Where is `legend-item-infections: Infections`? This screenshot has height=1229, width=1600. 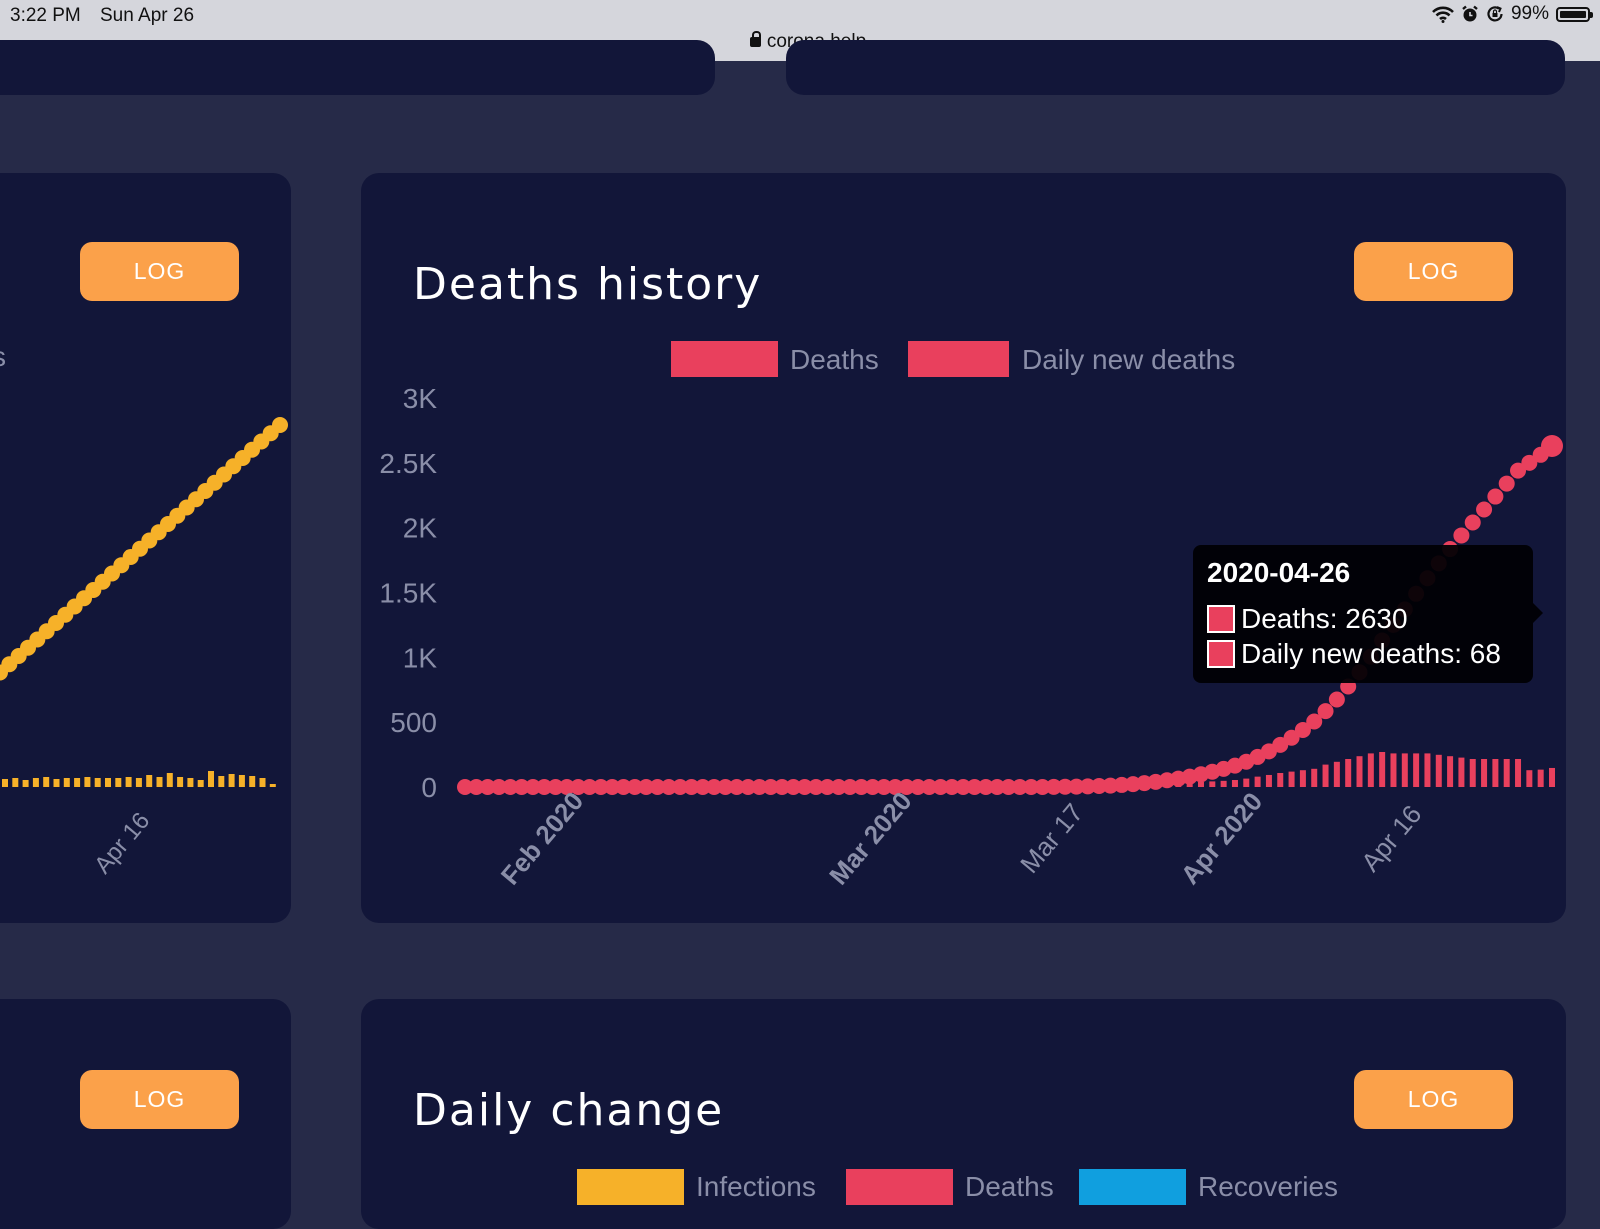 legend-item-infections: Infections is located at coordinates (696, 1187).